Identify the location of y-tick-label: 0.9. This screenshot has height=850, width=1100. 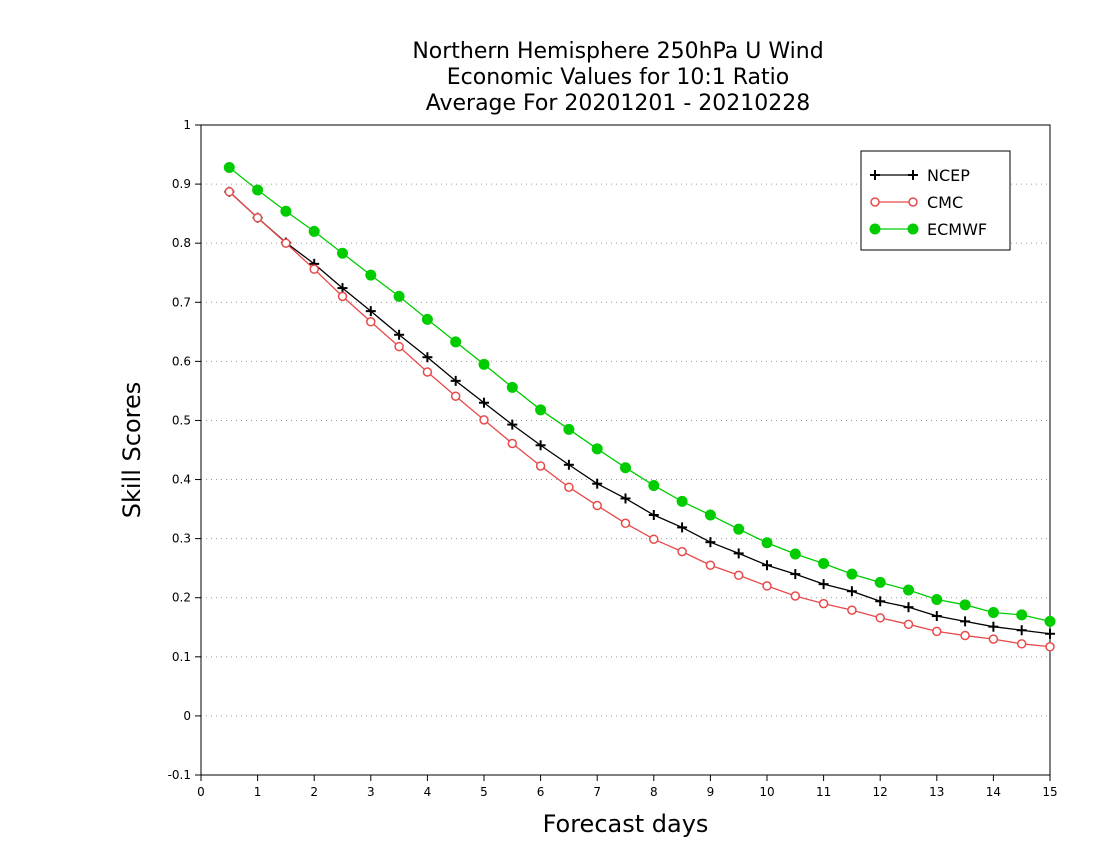
(181, 184).